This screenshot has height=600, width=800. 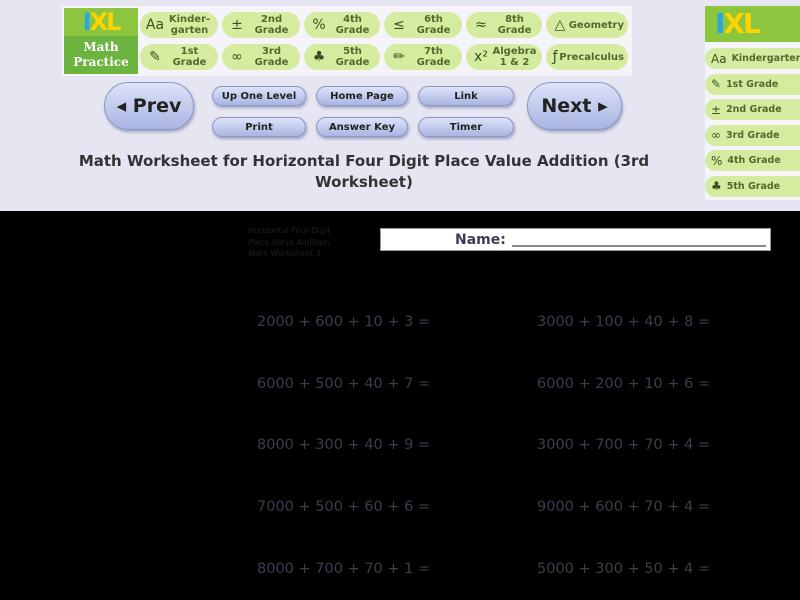 I want to click on grade-link: ✏ 7th Grade, so click(x=423, y=57).